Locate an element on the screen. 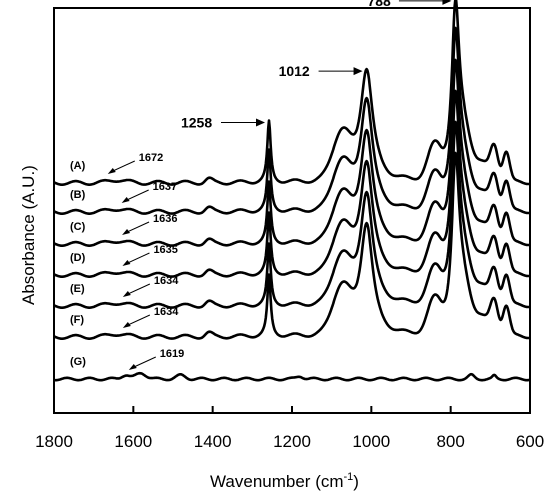  x-tick-label: 1000 is located at coordinates (371, 441).